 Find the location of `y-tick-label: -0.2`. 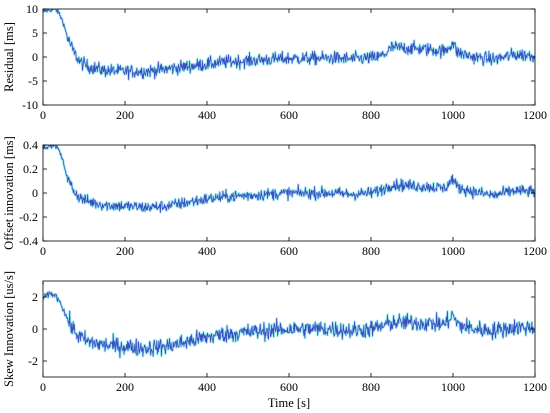

y-tick-label: -0.2 is located at coordinates (28, 217).